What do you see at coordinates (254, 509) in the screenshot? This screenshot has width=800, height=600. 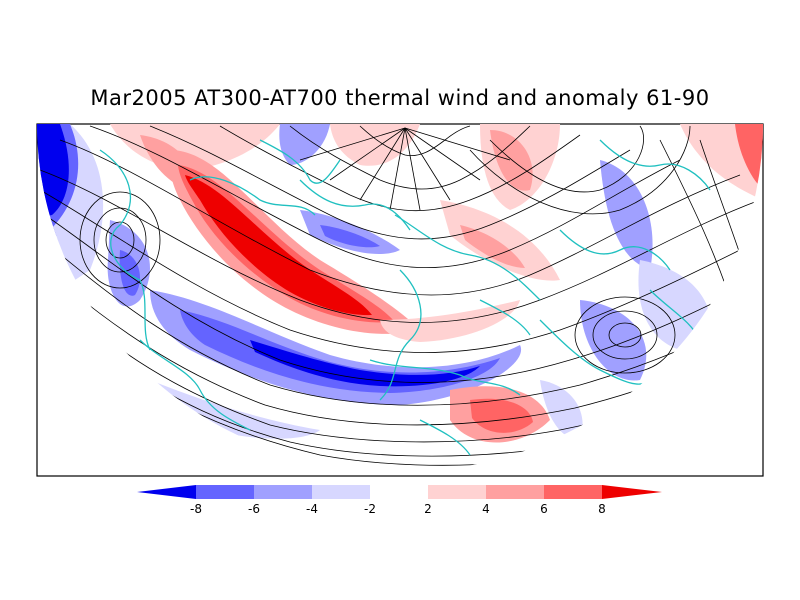 I see `colorbar-label: -6` at bounding box center [254, 509].